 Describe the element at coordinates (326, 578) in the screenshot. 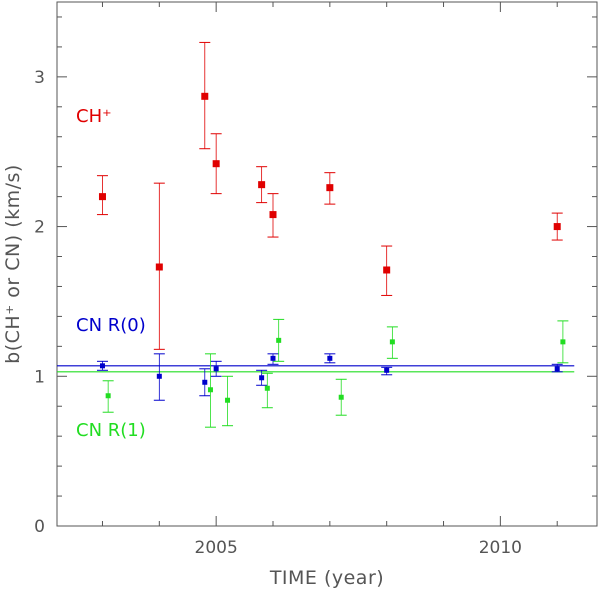

I see `x-axis-title: TIME (year)` at that location.